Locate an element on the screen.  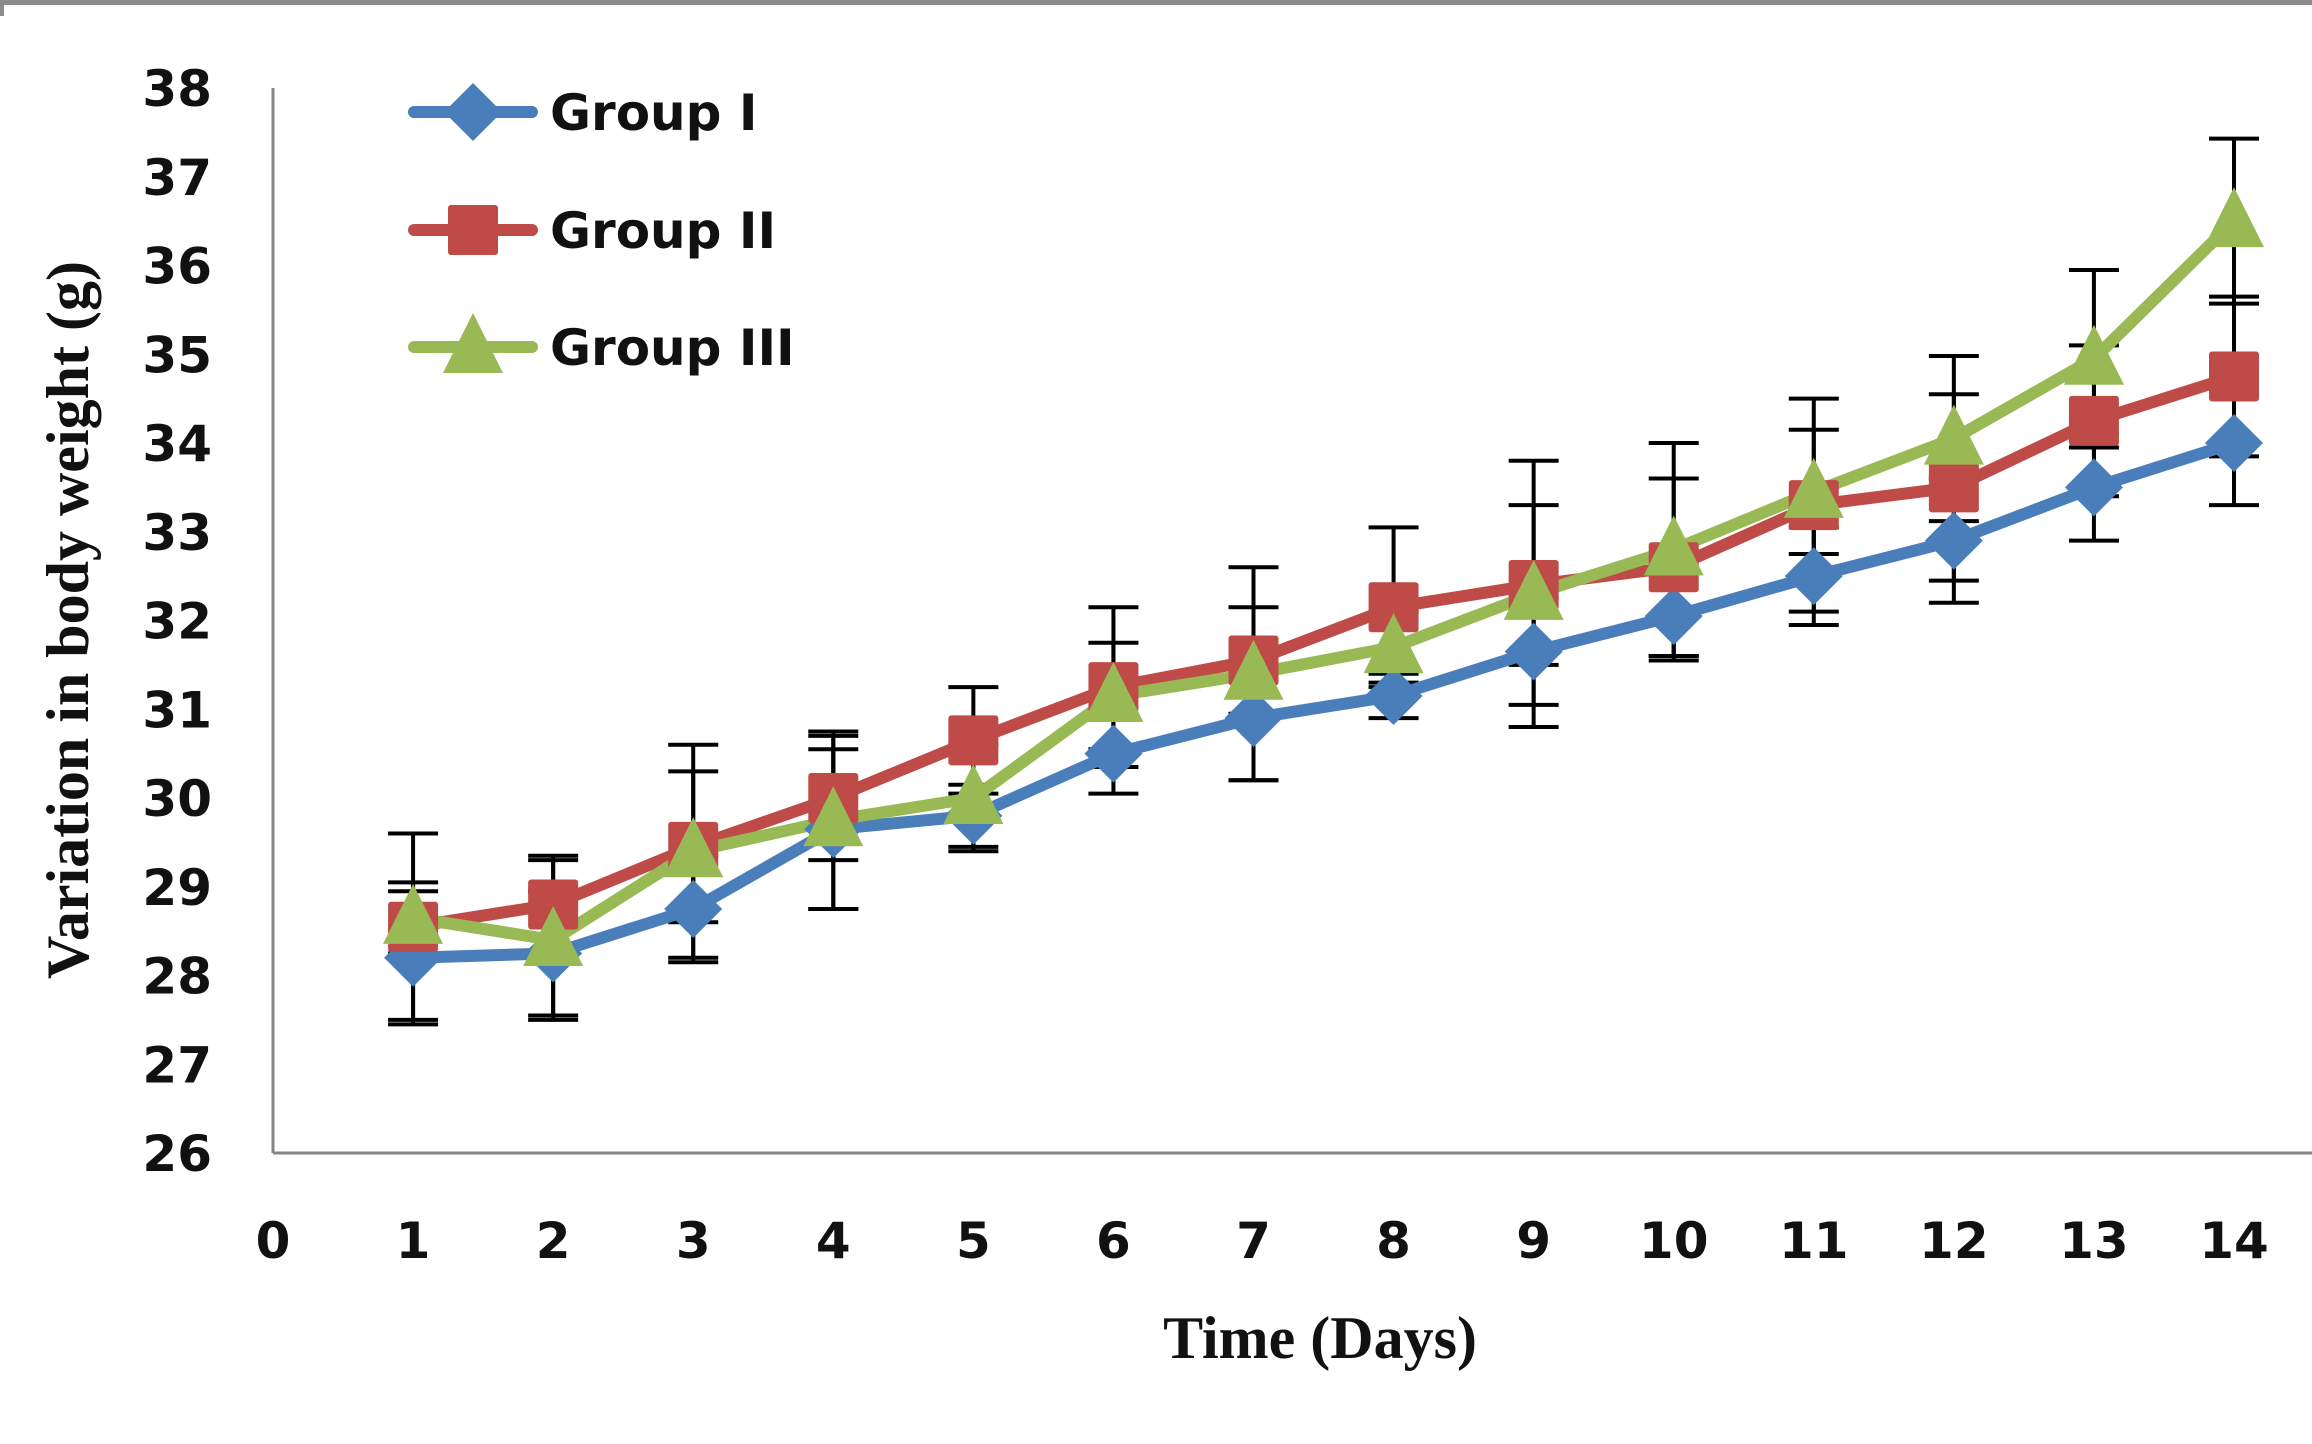
y-tick-label: 35 is located at coordinates (177, 355).